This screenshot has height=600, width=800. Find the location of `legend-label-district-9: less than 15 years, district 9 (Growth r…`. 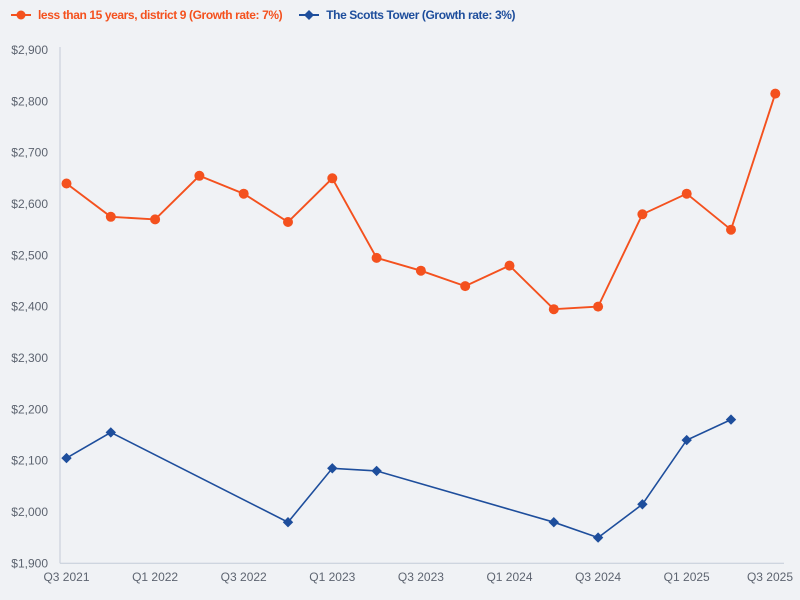

legend-label-district-9: less than 15 years, district 9 (Growth r… is located at coordinates (160, 15).